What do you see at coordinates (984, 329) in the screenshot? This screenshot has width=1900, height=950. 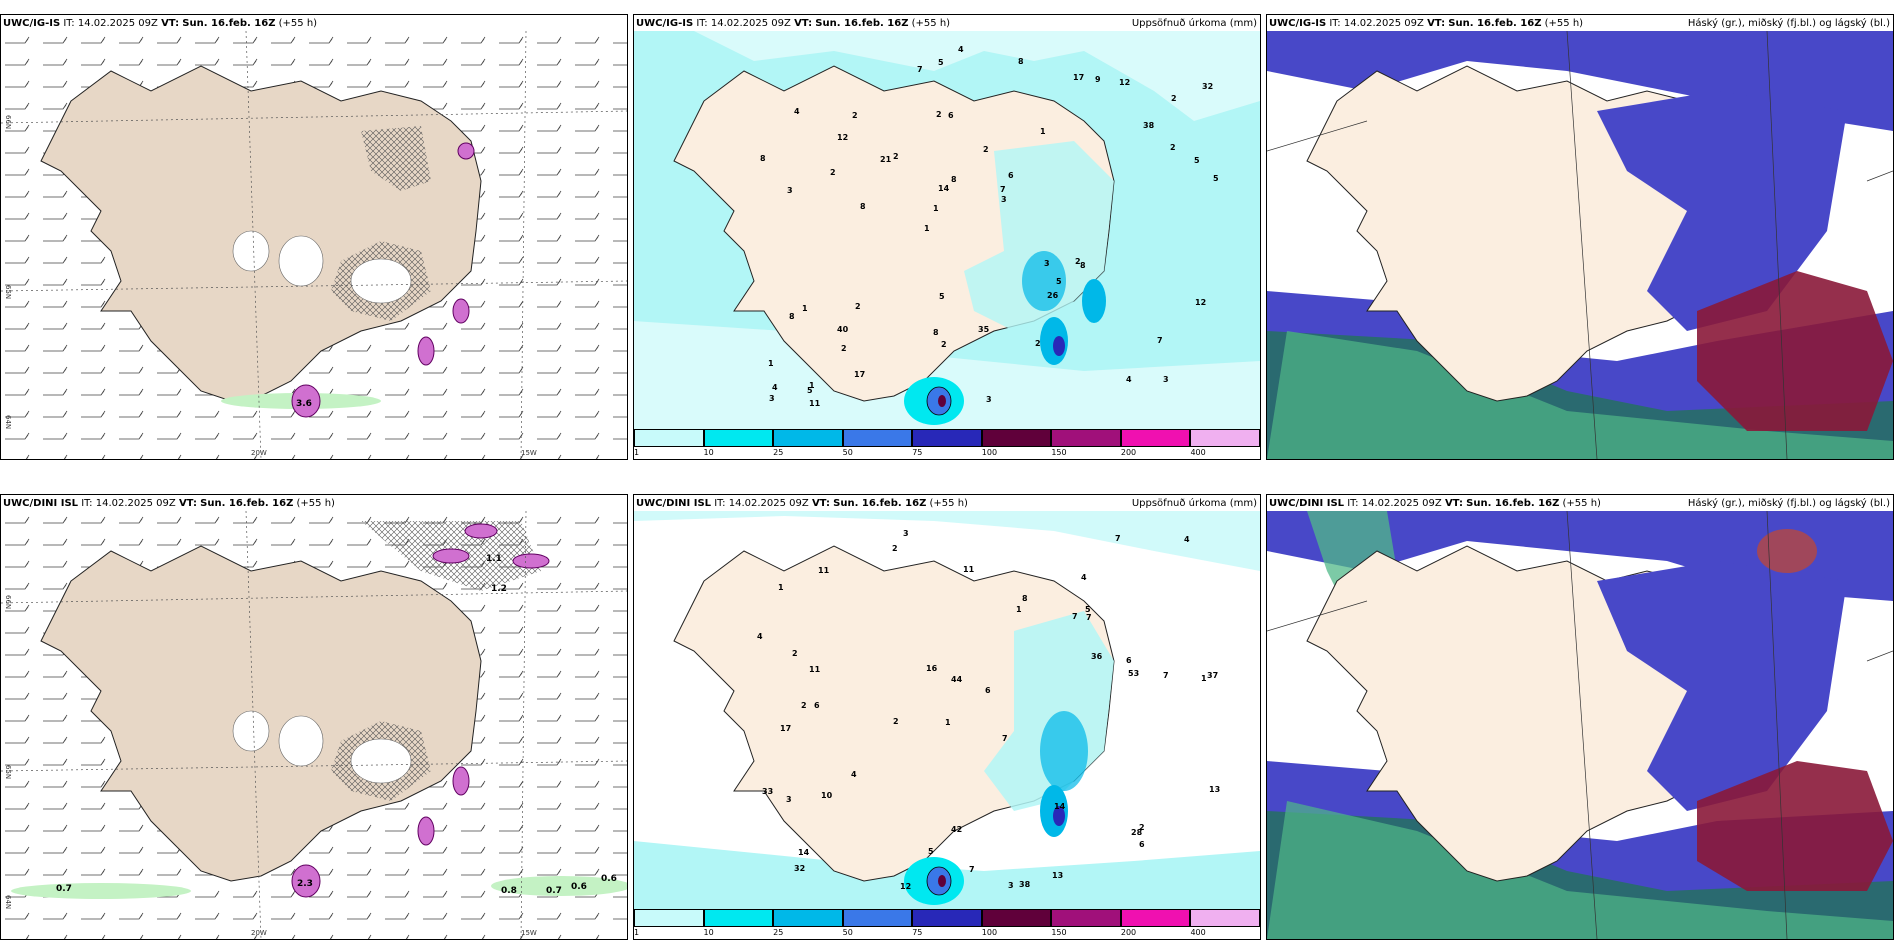 I see `precip-value: 35` at bounding box center [984, 329].